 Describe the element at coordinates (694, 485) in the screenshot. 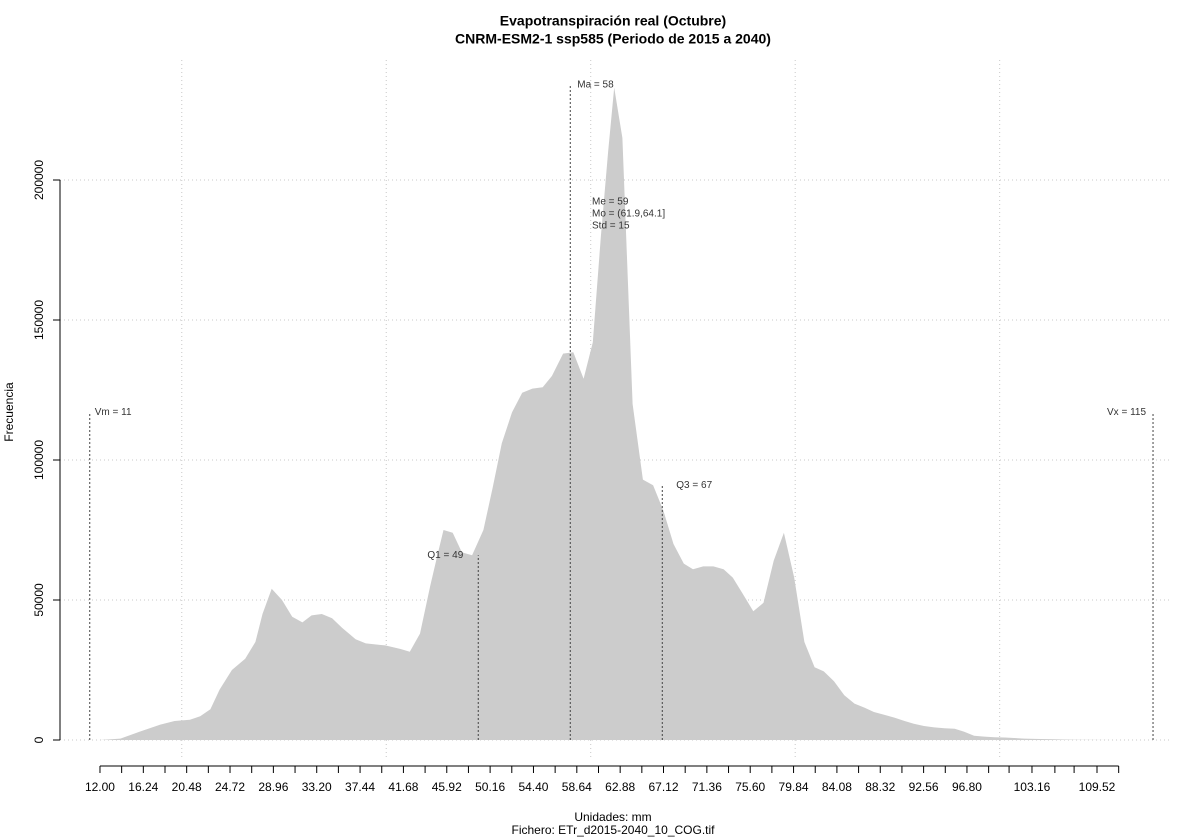

I see `stat-label: Q3 = 67` at that location.